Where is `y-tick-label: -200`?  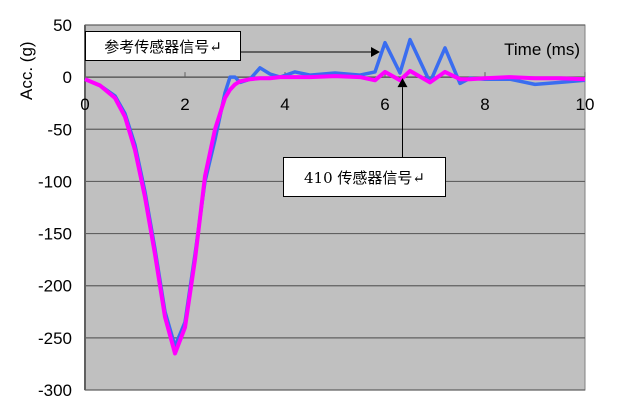 y-tick-label: -200 is located at coordinates (55, 286).